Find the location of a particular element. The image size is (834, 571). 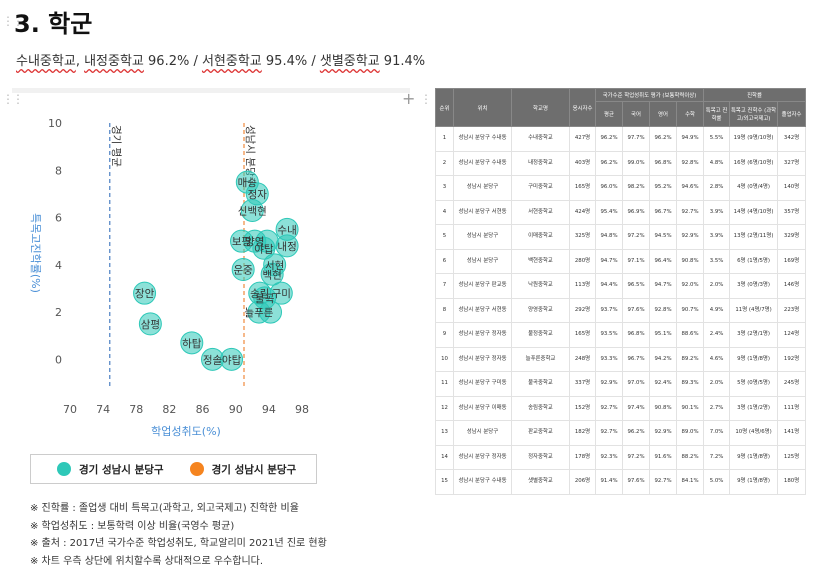

table-cell: 89.3% is located at coordinates (690, 384).